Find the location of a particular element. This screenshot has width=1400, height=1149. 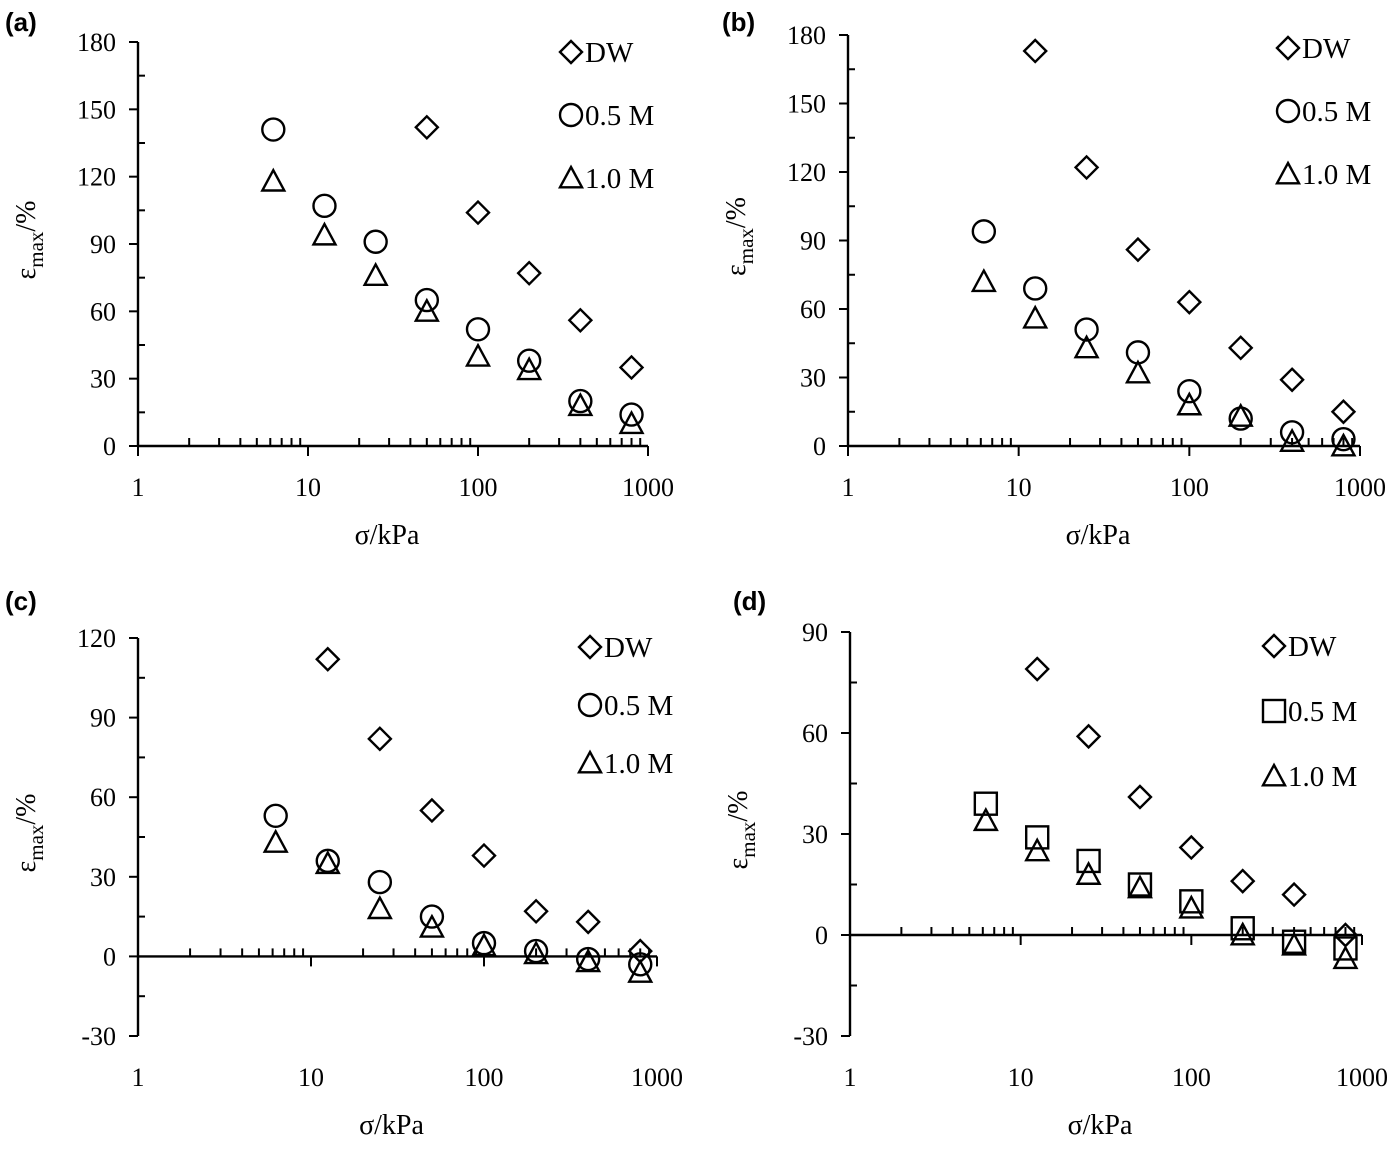

panel-label: (c) is located at coordinates (21, 601).